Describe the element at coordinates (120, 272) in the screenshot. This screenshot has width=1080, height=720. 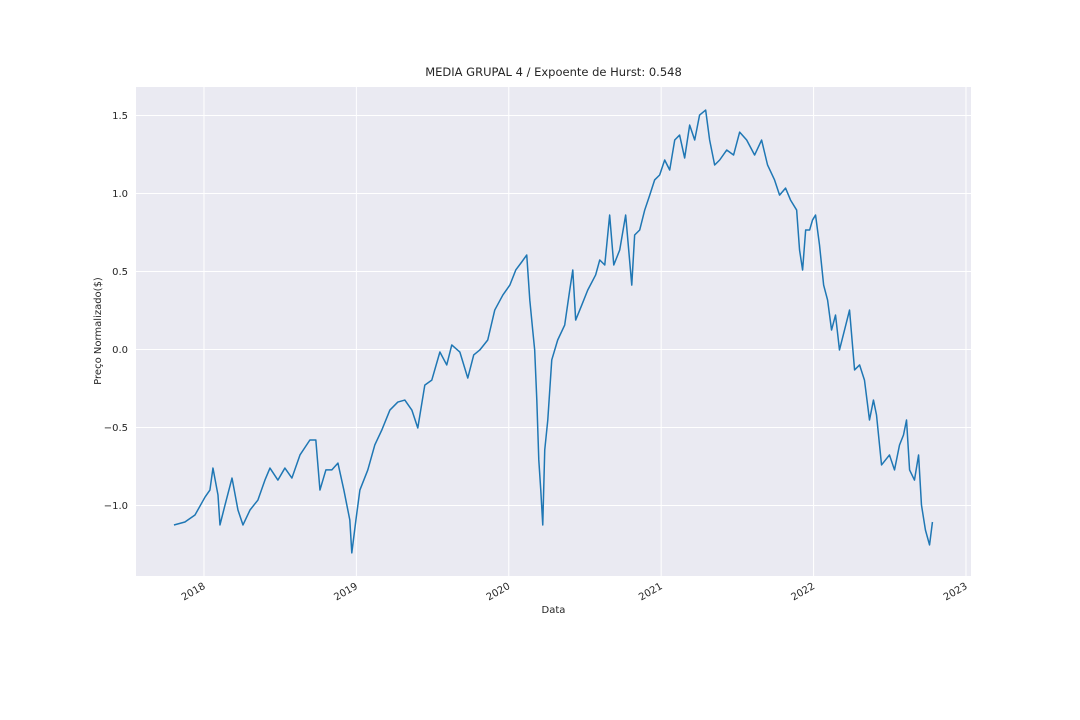
I see `y-tick-label: 0.5` at that location.